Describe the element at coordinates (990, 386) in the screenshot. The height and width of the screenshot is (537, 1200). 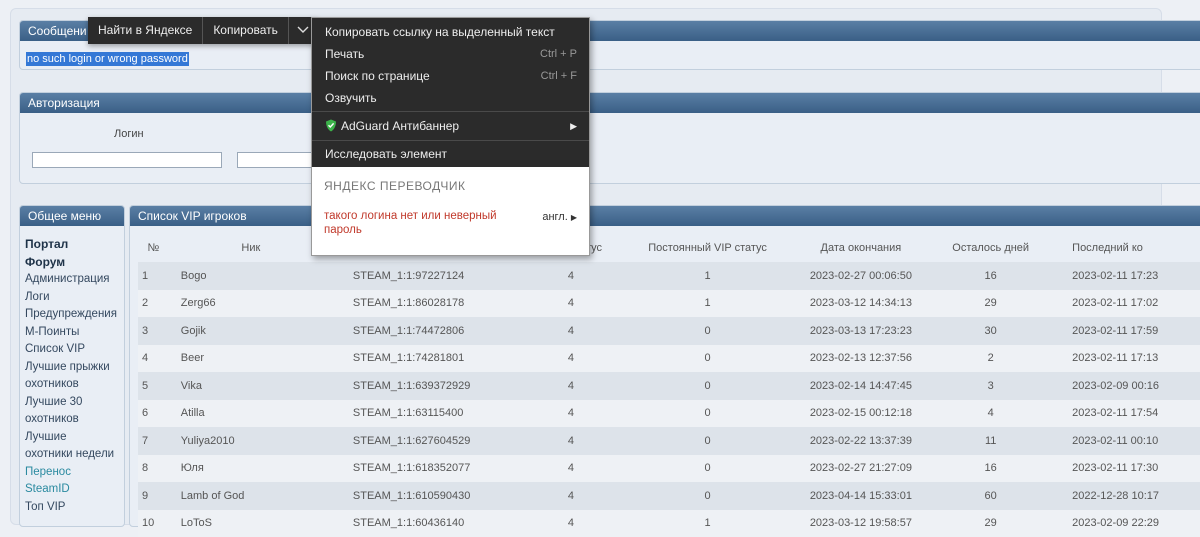
I see `cell-days-left: 3` at that location.